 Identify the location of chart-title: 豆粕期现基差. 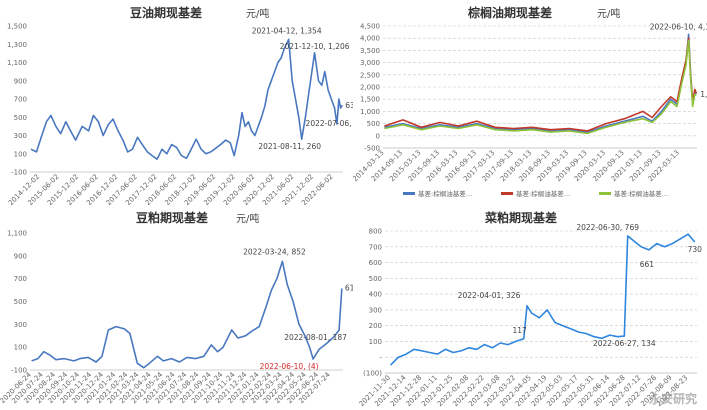
(172, 217).